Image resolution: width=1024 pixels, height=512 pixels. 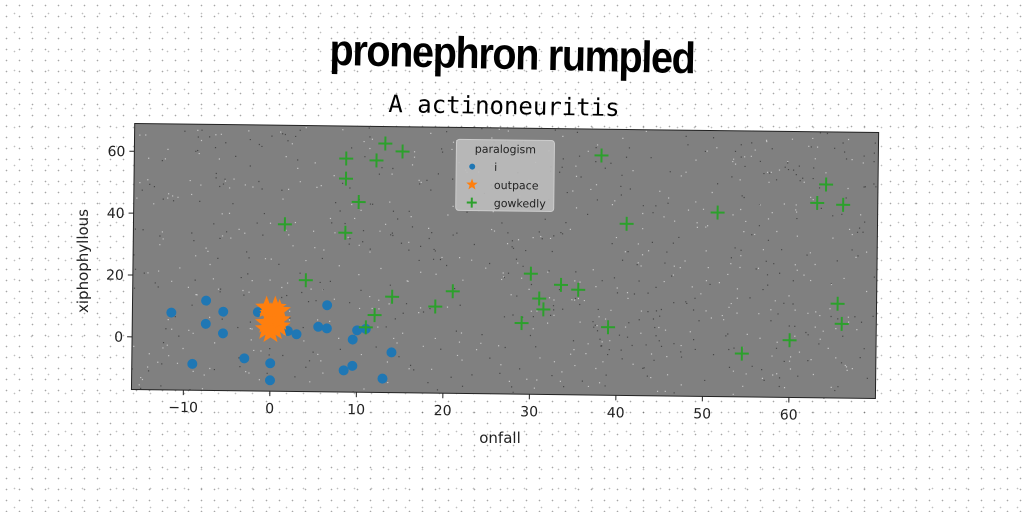 I want to click on point-i, so click(x=269, y=380).